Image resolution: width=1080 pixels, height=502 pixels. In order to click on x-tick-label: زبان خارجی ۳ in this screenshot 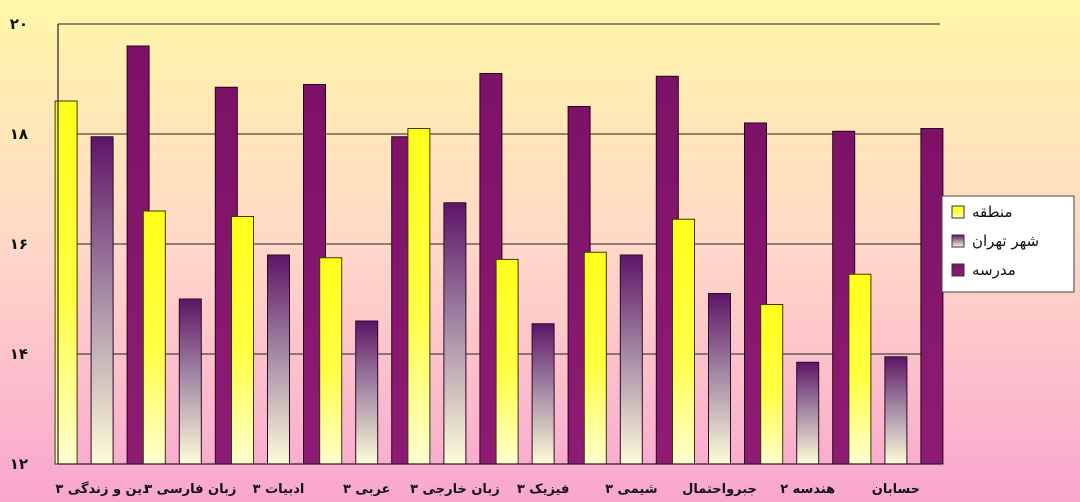, I will do `click(455, 489)`.